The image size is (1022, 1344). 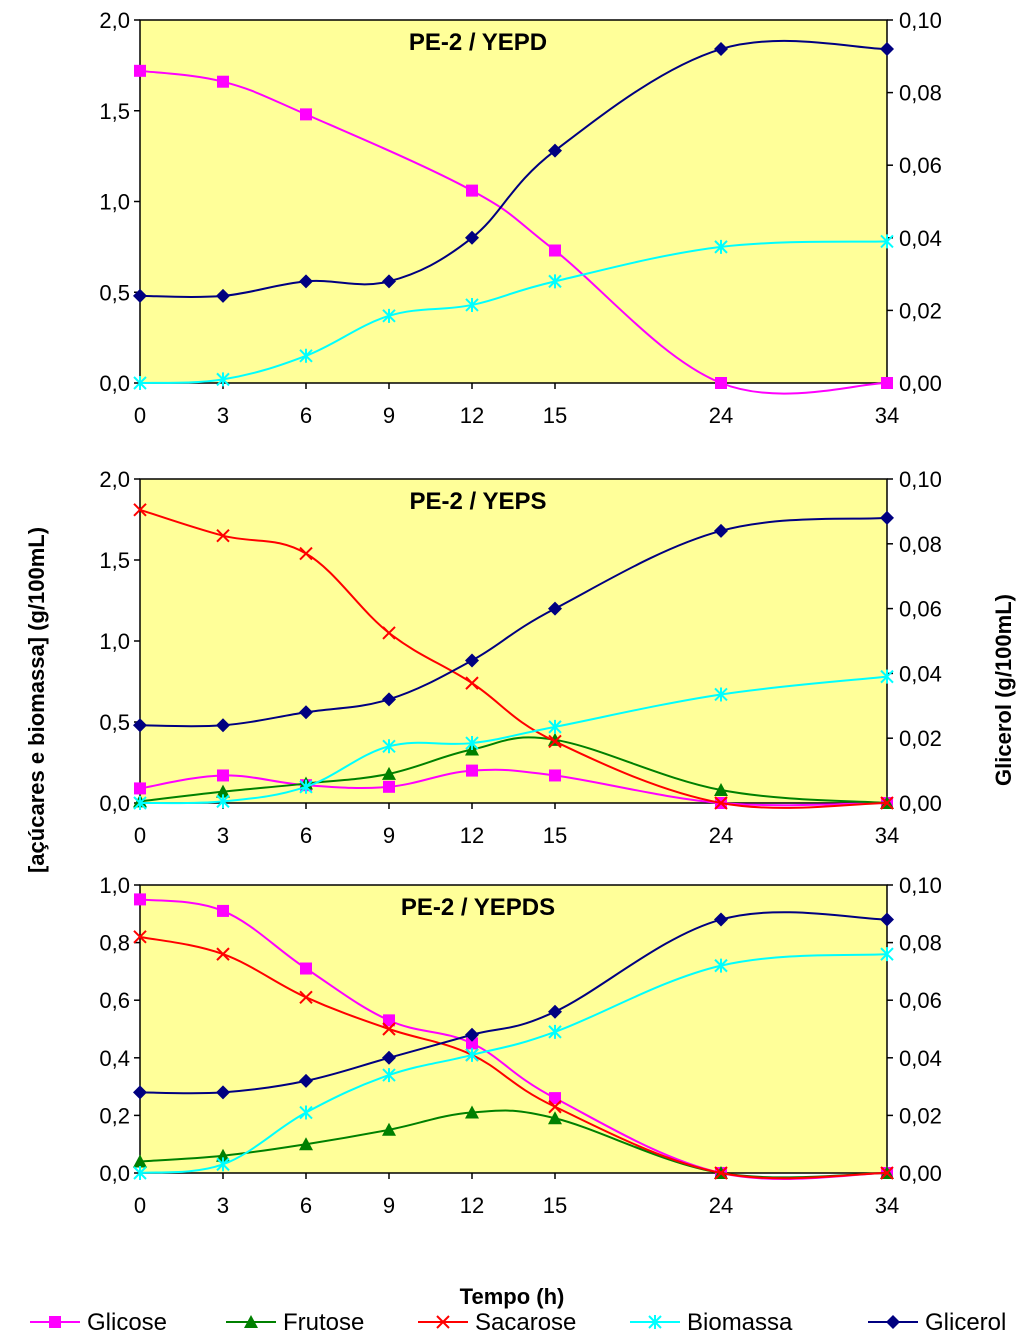 What do you see at coordinates (114, 943) in the screenshot?
I see `y-left-tick-label: 0,8` at bounding box center [114, 943].